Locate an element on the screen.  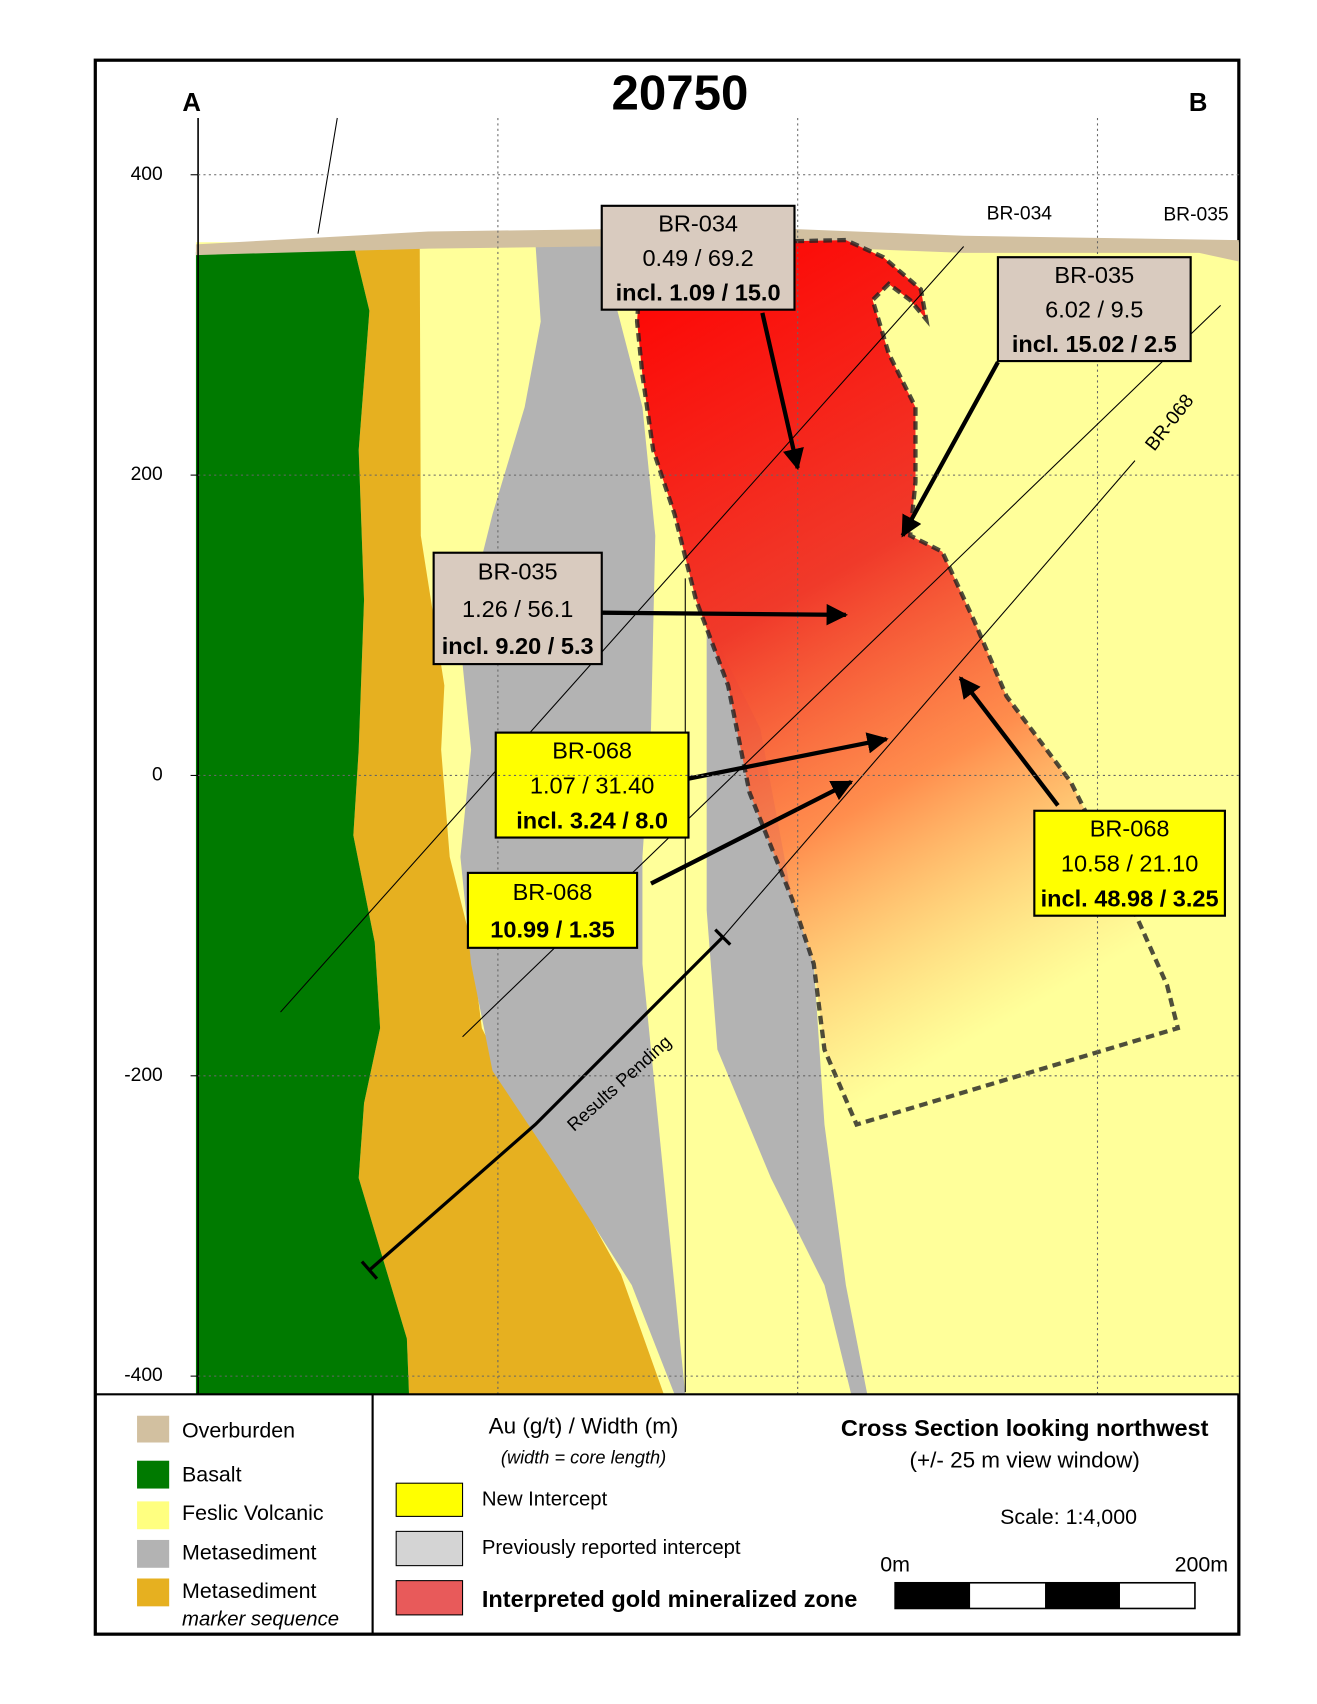
callout-result: 1.26 / 56.1 is located at coordinates (517, 609).